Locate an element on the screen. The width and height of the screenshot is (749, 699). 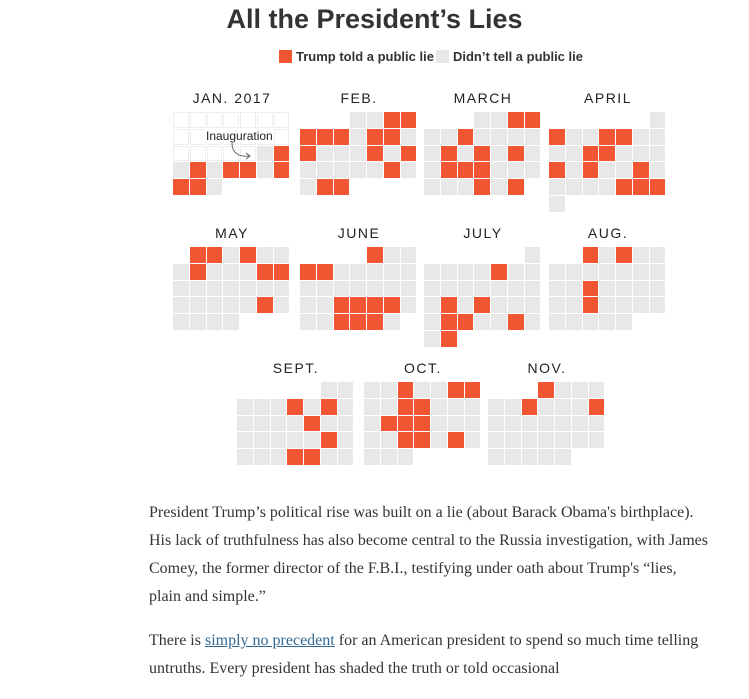
simply-no-precedent-link: simply no precedent is located at coordinates (269, 640).